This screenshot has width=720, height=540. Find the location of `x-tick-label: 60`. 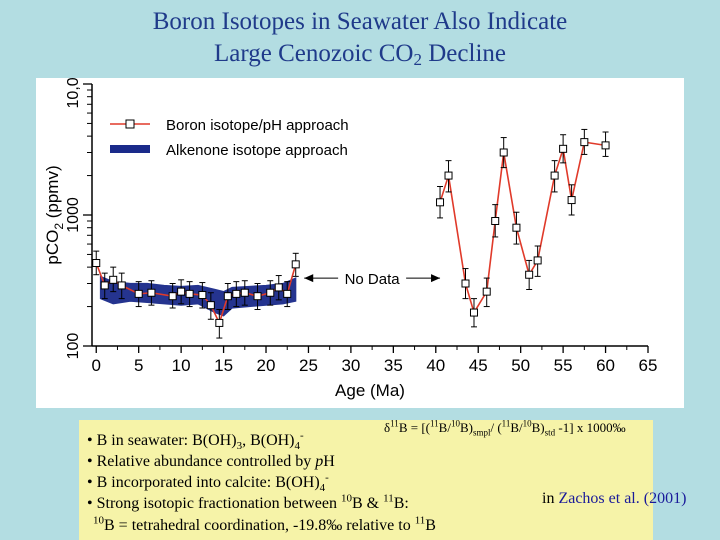

x-tick-label: 60 is located at coordinates (605, 365).